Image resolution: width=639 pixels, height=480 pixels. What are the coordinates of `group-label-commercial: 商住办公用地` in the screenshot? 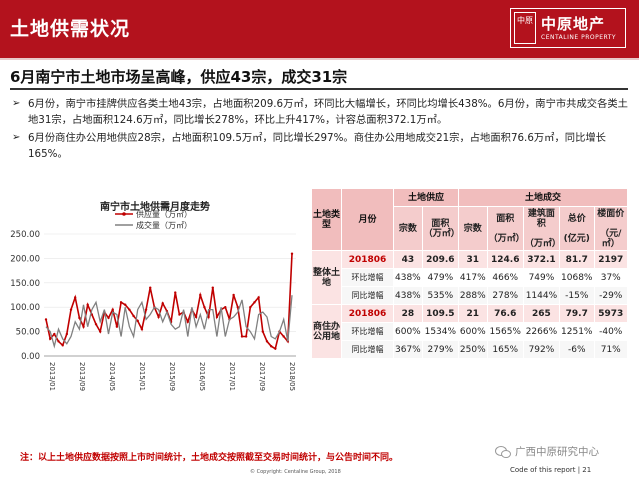 It's located at (326, 331).